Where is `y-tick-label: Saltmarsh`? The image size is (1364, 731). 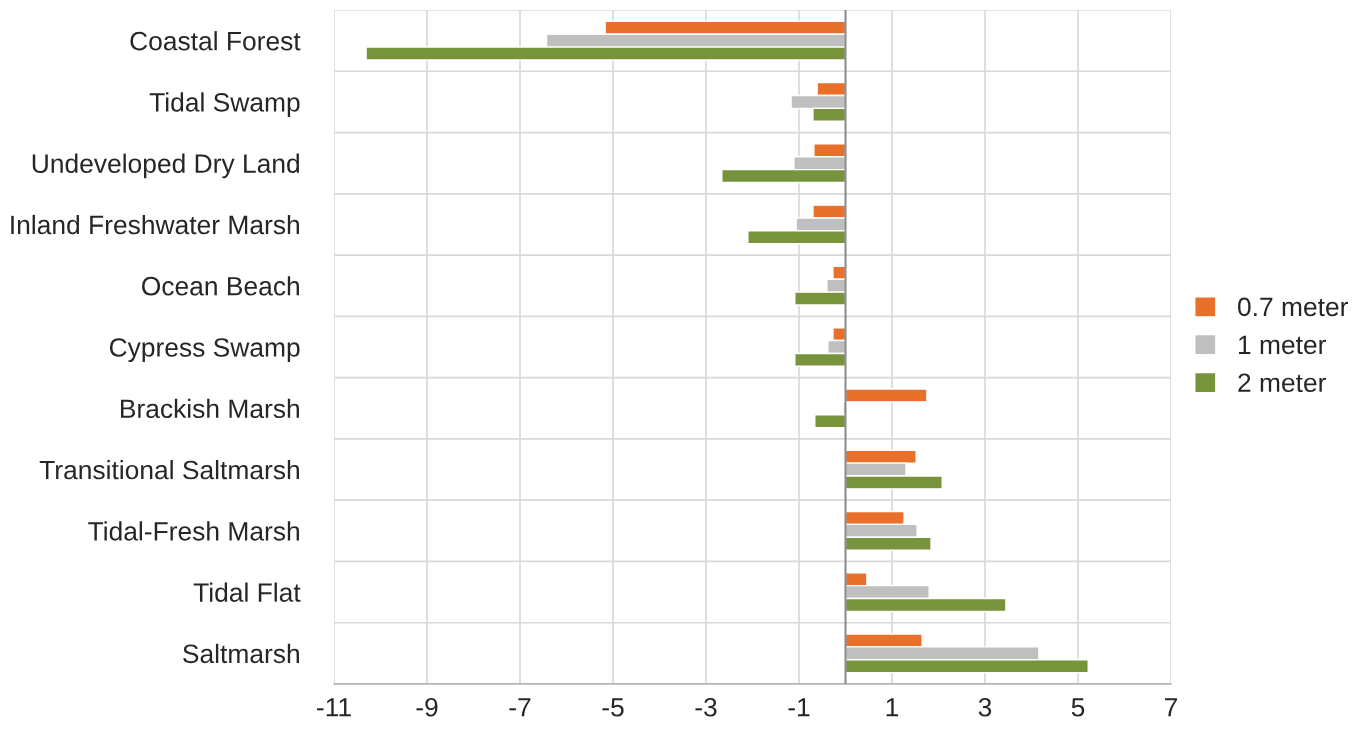 y-tick-label: Saltmarsh is located at coordinates (241, 653).